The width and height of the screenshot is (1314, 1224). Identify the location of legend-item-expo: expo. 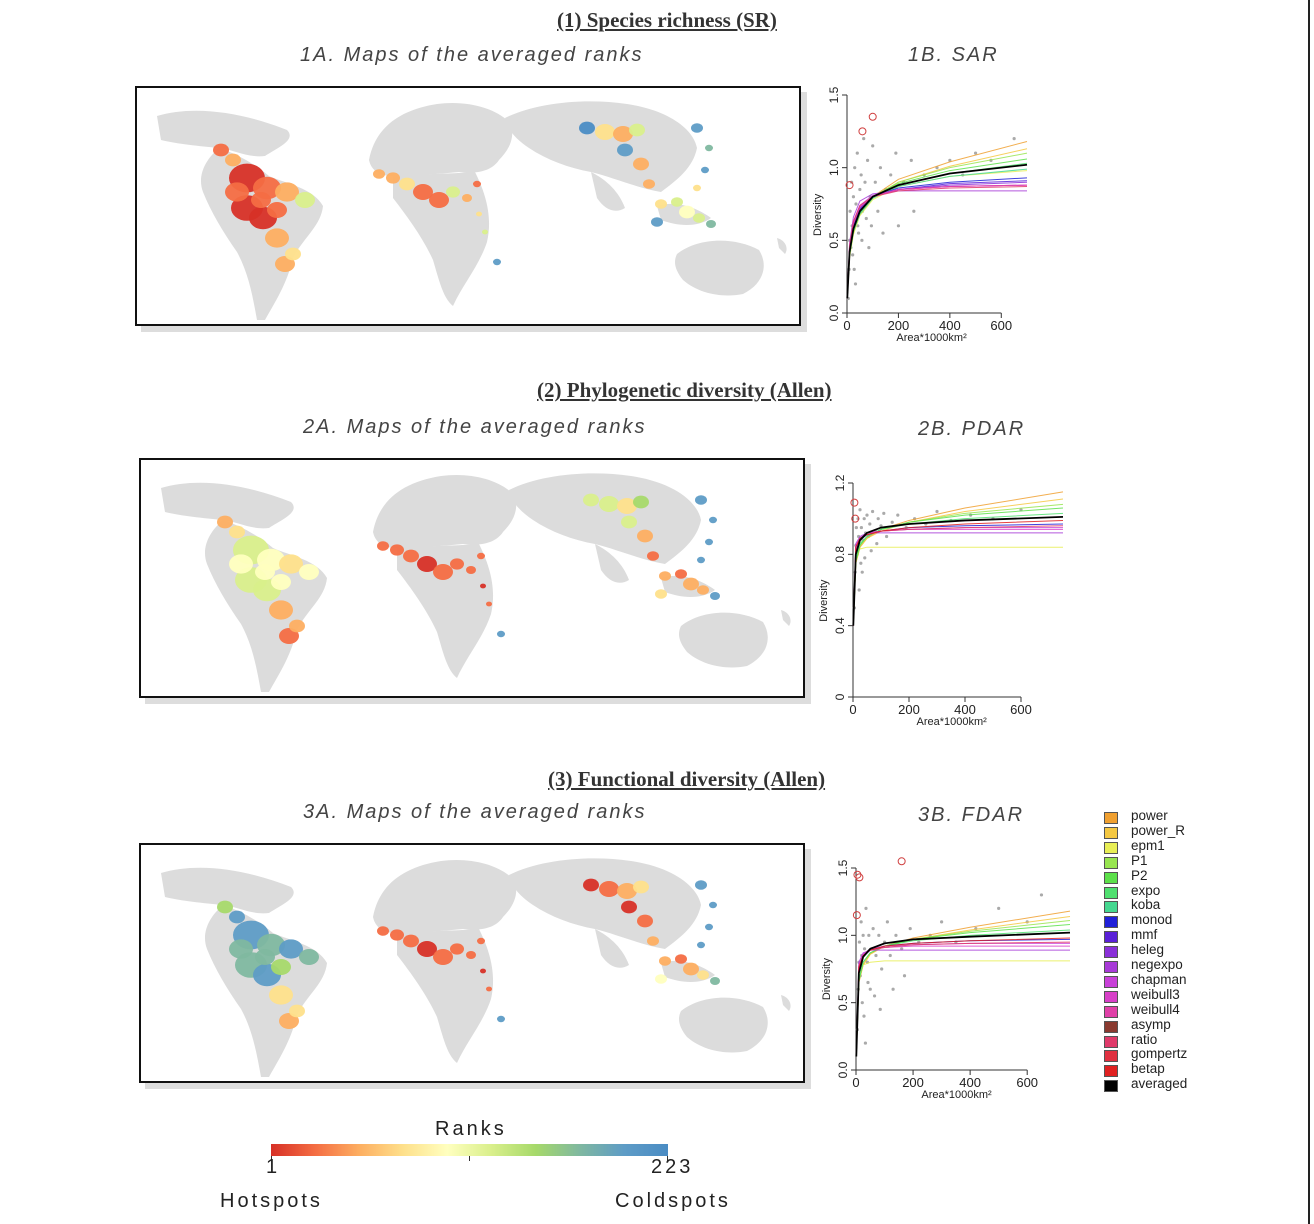
(1165, 891).